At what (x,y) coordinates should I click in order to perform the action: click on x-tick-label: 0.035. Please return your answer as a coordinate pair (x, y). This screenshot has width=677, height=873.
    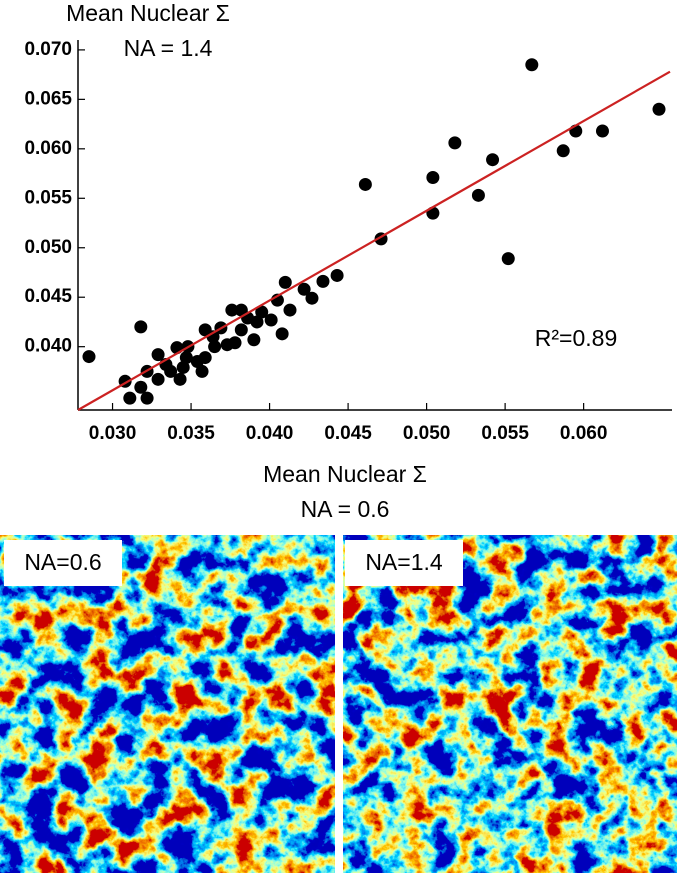
    Looking at the image, I should click on (191, 433).